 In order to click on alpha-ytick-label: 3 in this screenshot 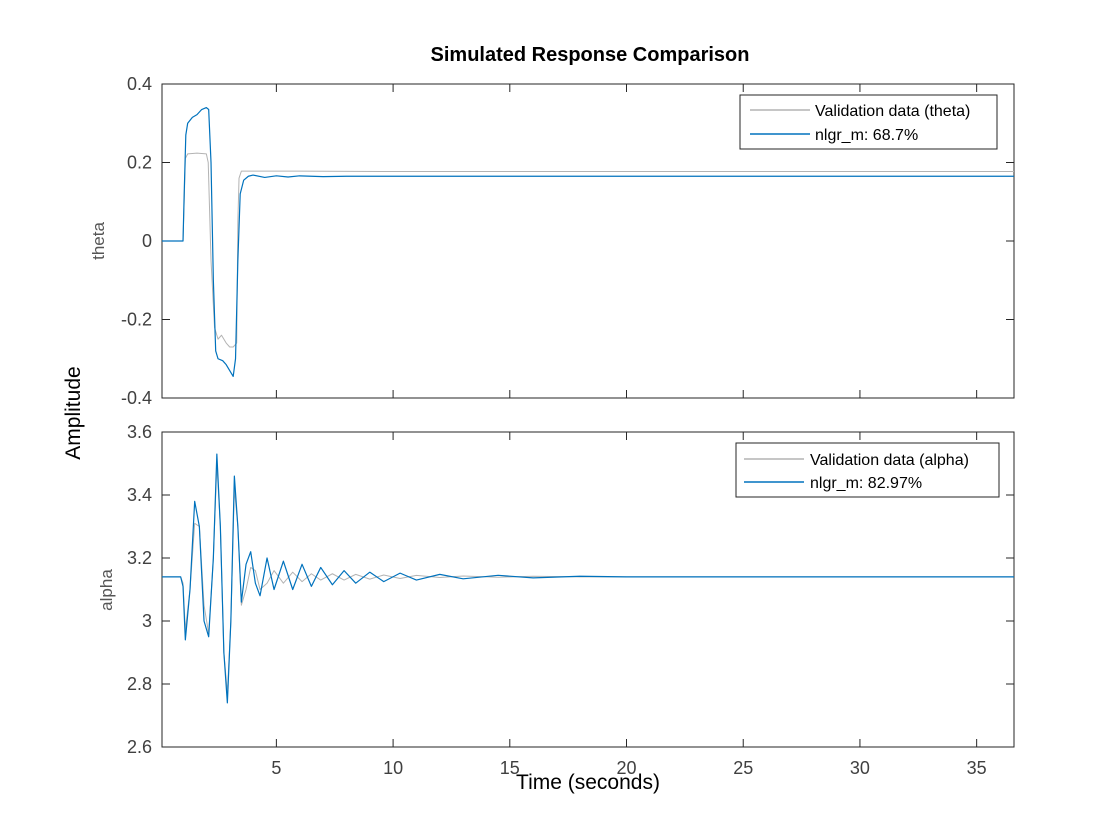, I will do `click(147, 621)`.